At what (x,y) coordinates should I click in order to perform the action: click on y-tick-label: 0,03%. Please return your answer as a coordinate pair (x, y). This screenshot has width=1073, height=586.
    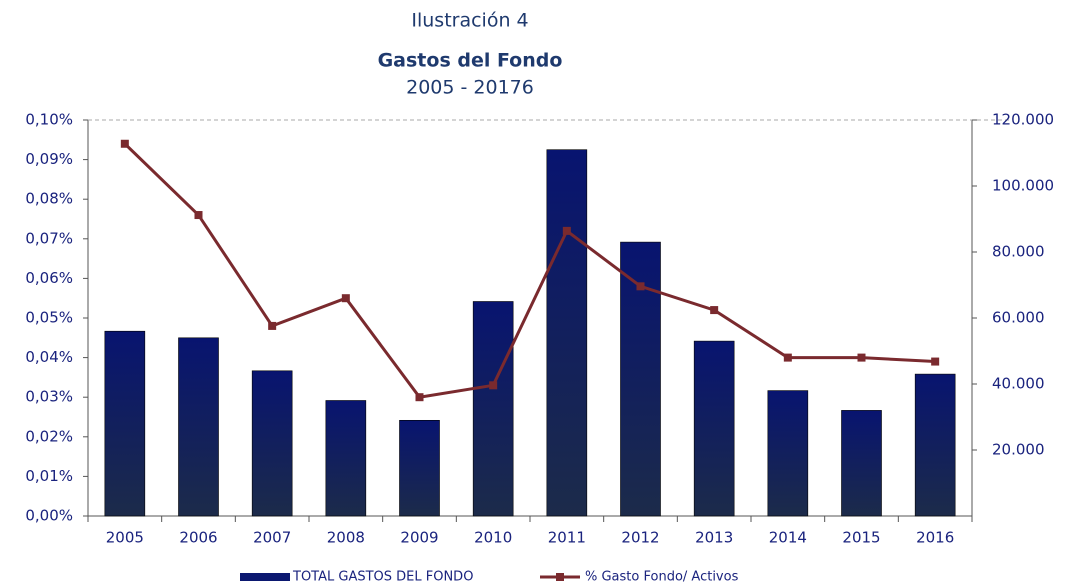
    Looking at the image, I should click on (49, 397).